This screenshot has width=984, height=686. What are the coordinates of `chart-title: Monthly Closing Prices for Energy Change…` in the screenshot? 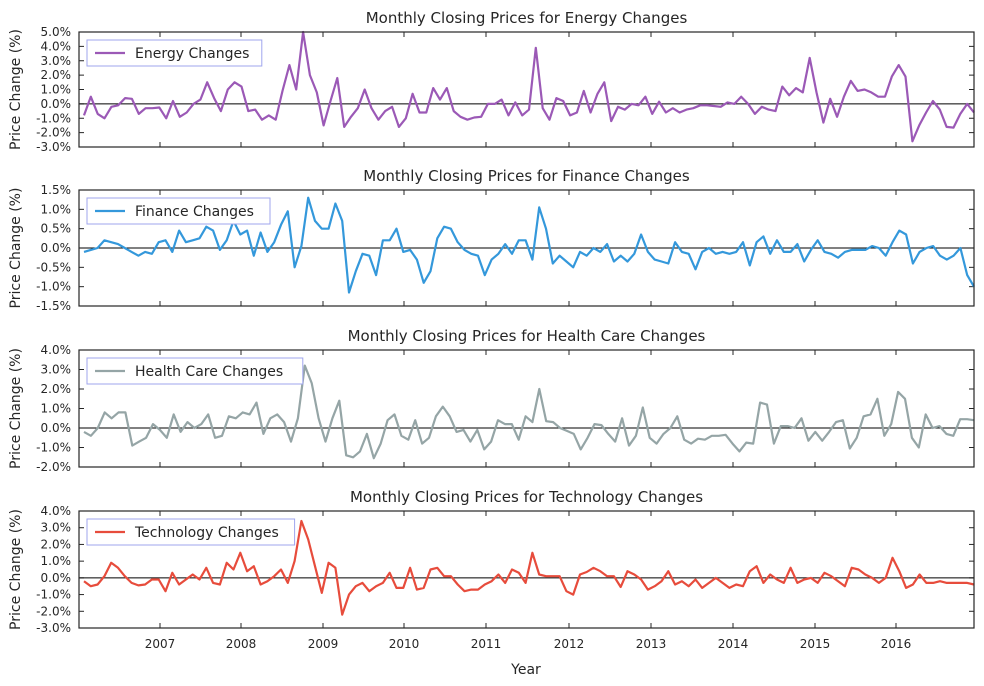 It's located at (527, 18).